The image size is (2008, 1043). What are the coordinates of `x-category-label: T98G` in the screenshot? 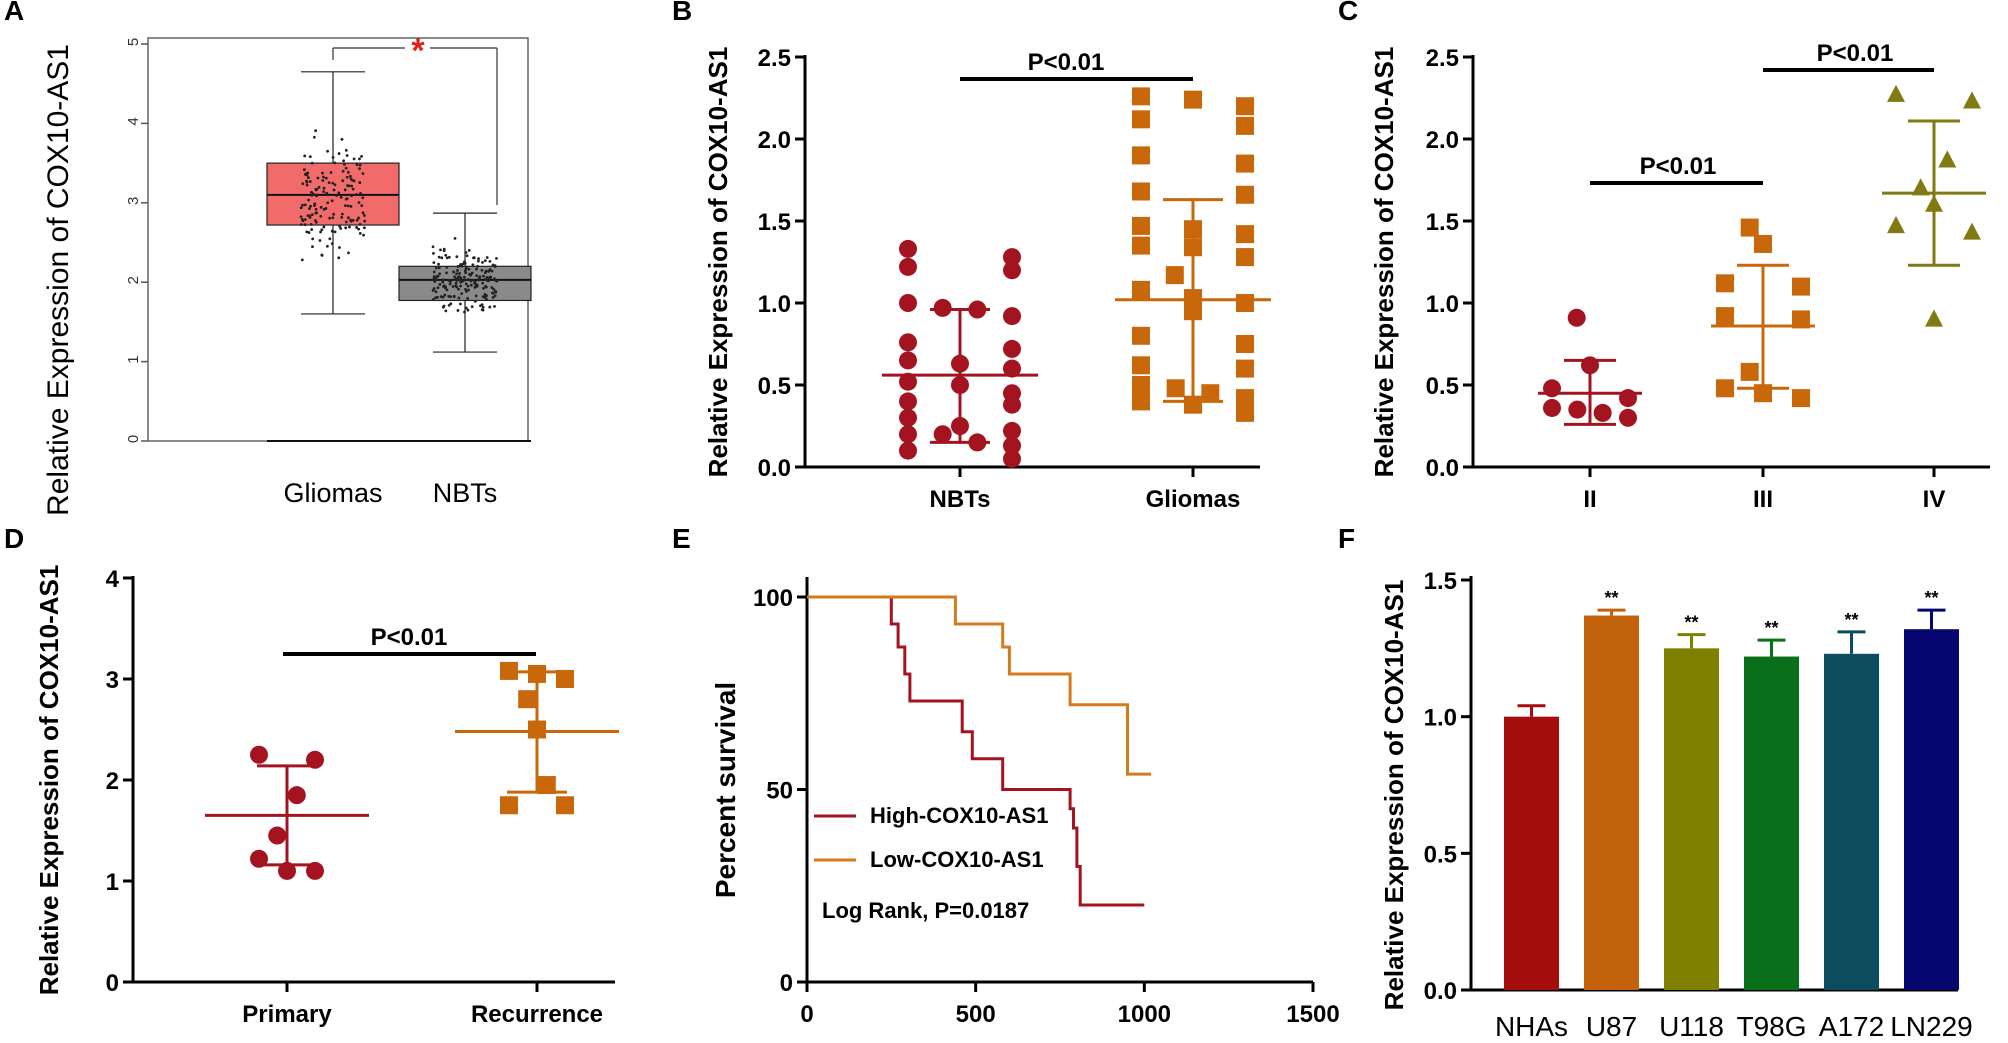 It's located at (1771, 1026).